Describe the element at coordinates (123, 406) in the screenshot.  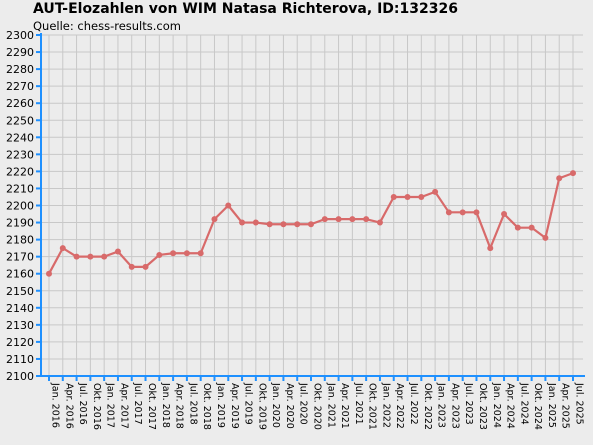
I see `x-tick-label: Apr. 2017` at that location.